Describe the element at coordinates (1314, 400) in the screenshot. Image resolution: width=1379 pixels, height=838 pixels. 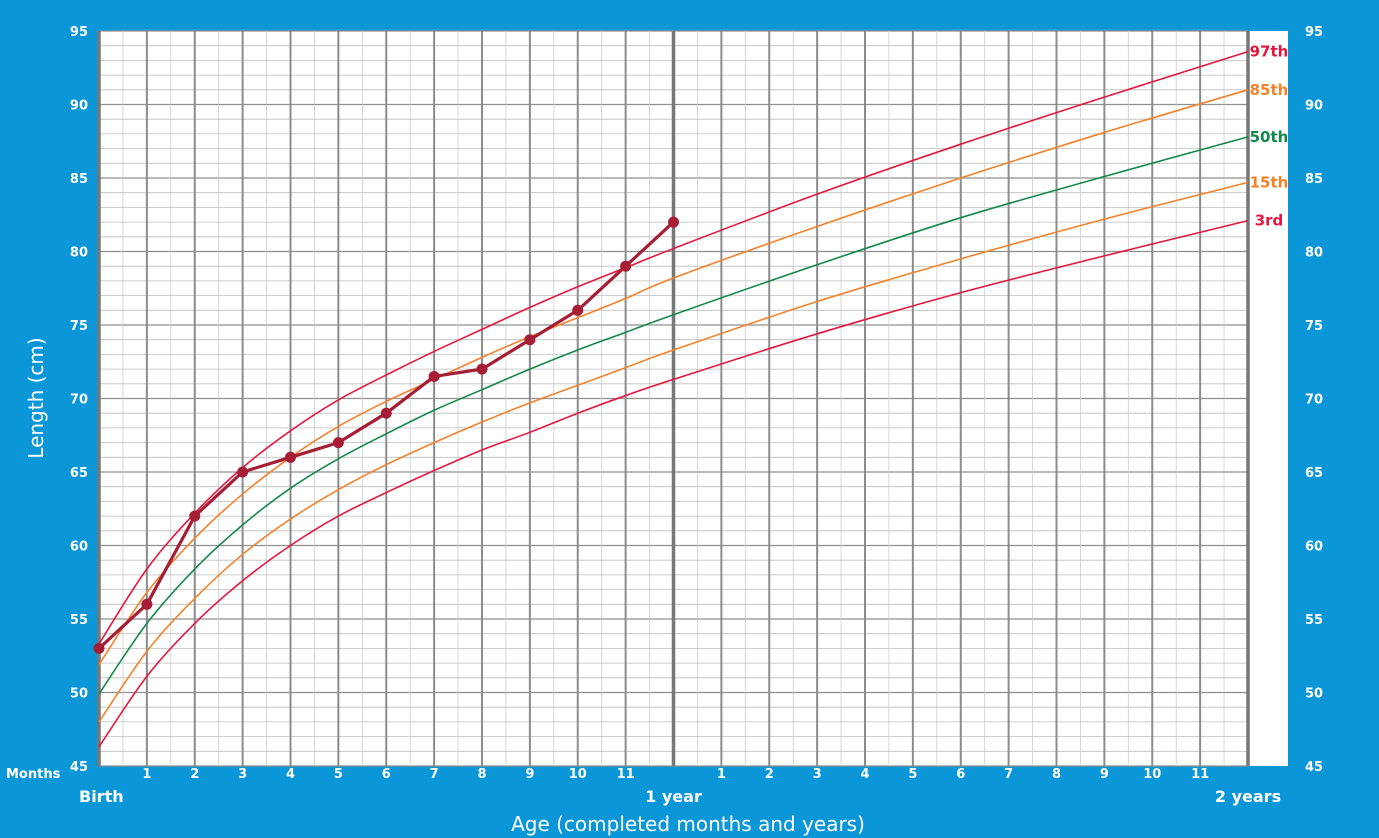
I see `y-tick-label-right: 70` at that location.